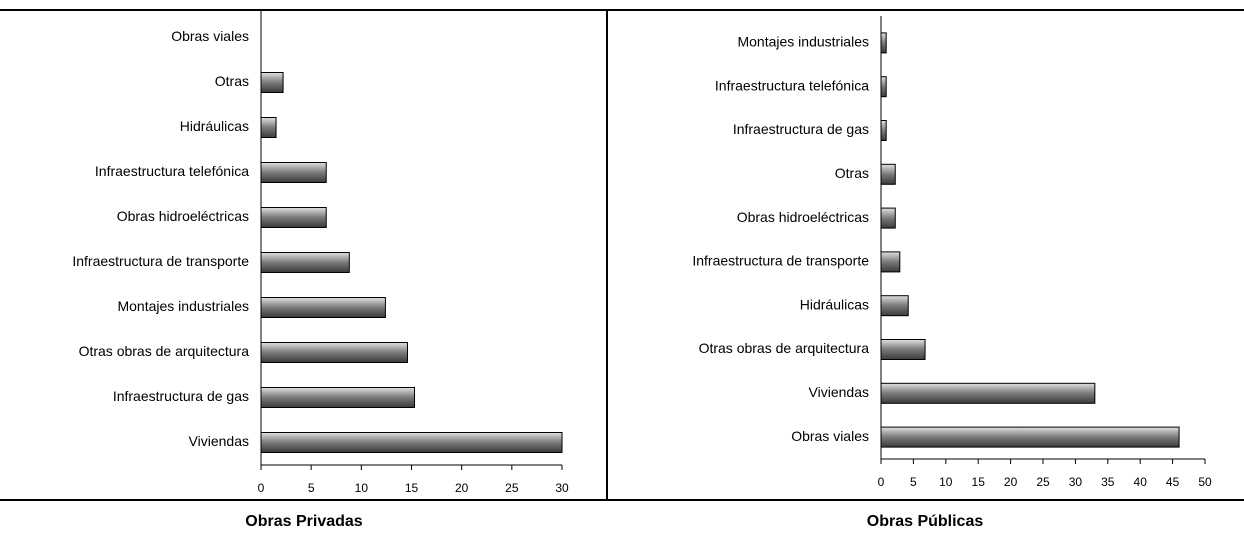 The width and height of the screenshot is (1244, 538). I want to click on x-tick-label: 40, so click(1141, 482).